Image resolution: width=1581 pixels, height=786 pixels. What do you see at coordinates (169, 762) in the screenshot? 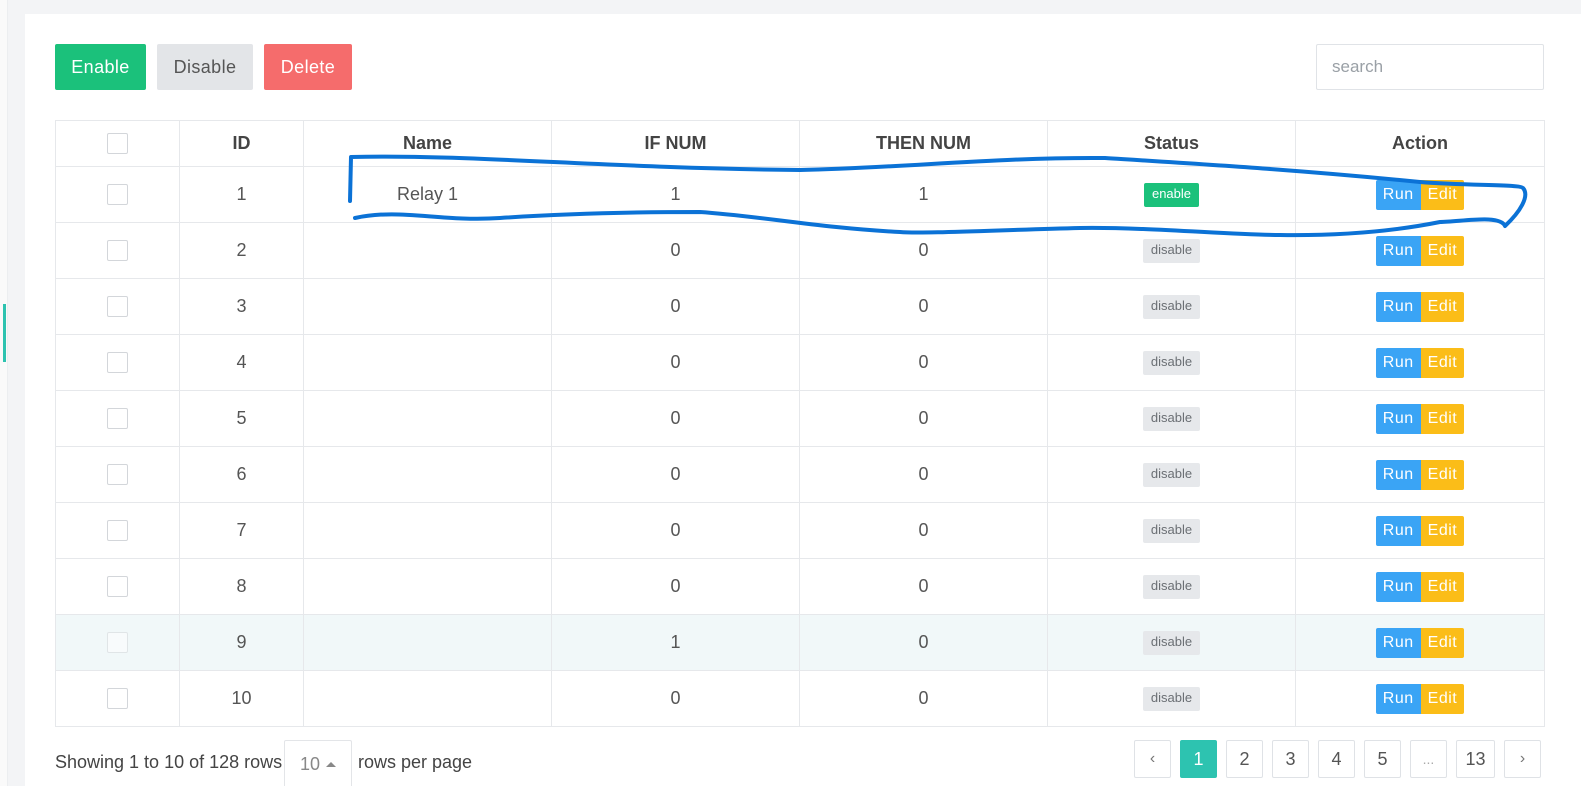
I see `pagination-summary: Showing 1 to 10 of 128 rows` at bounding box center [169, 762].